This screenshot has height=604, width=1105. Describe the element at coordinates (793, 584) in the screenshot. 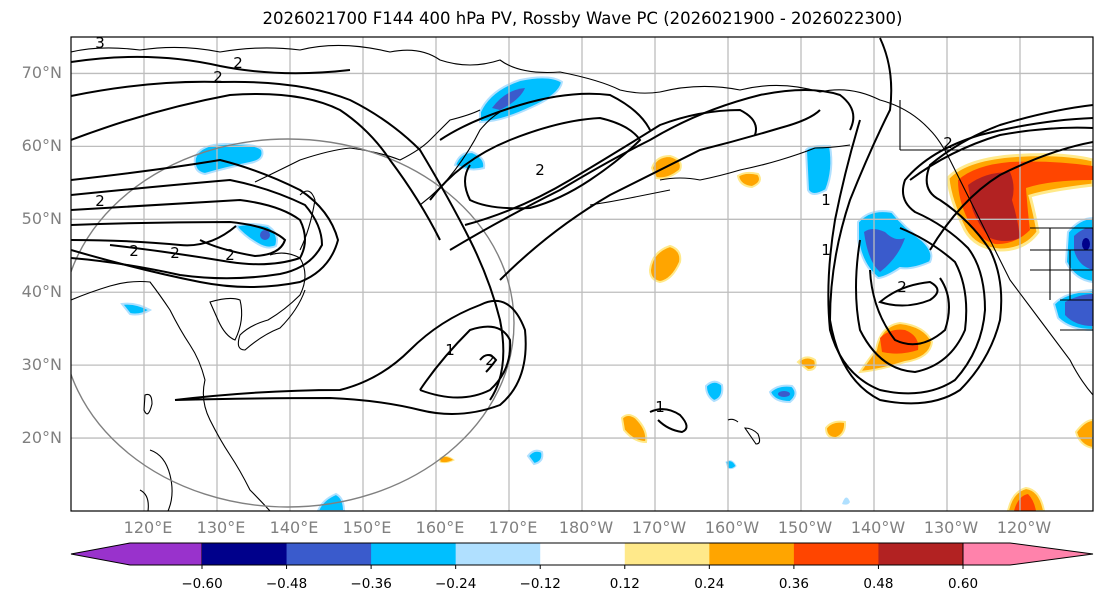

I see `colorbar-tick-label: 0.36` at that location.